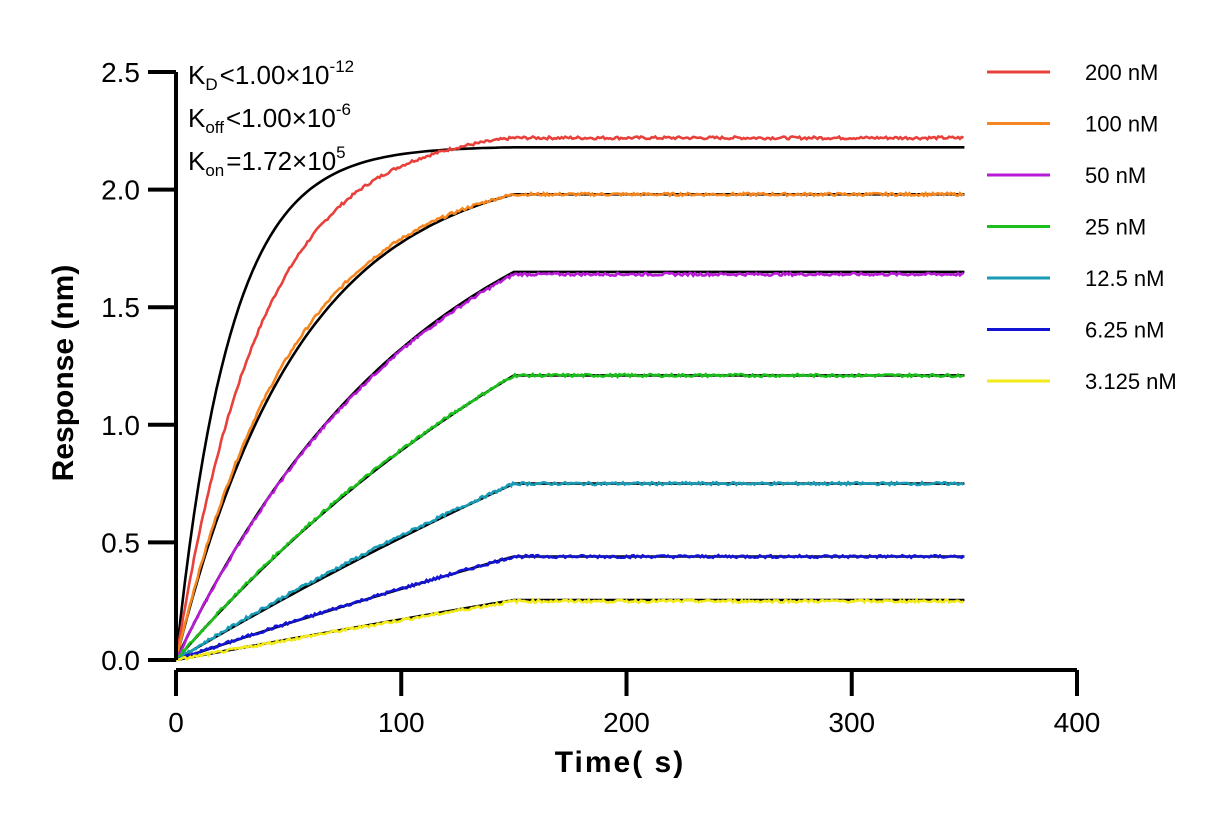 The height and width of the screenshot is (825, 1232). I want to click on y-tick-label: 0.0, so click(120, 660).